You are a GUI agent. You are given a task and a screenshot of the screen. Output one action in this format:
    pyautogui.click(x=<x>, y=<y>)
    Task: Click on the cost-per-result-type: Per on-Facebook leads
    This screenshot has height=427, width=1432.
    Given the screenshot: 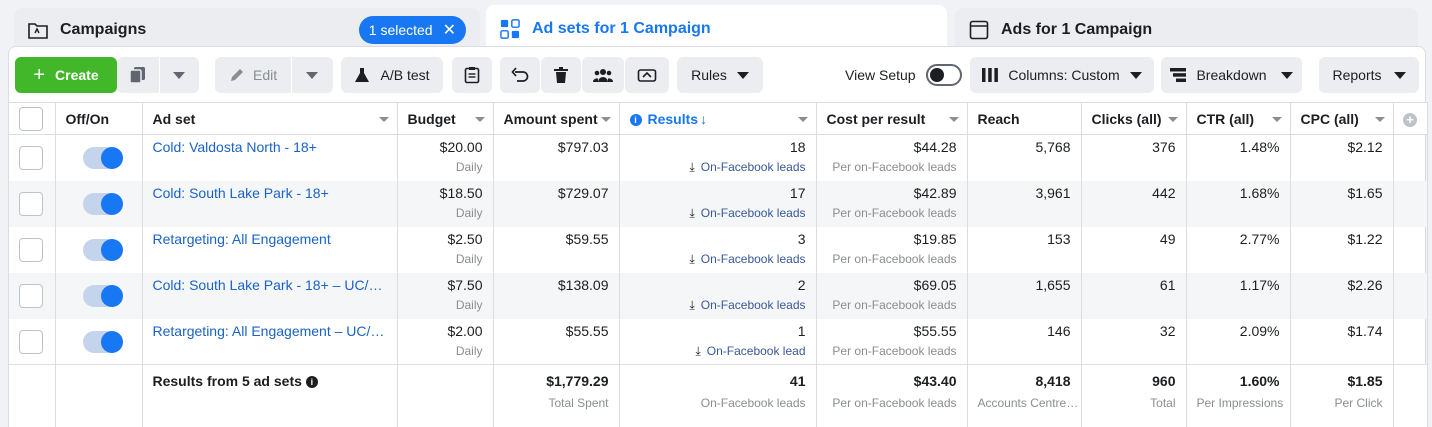 What is the action you would take?
    pyautogui.click(x=894, y=350)
    